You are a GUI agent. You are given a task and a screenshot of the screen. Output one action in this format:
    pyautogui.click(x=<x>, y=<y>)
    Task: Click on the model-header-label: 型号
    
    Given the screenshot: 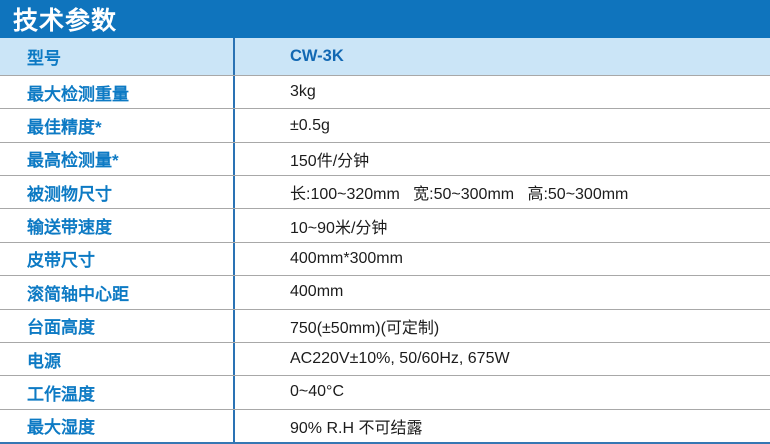 What is the action you would take?
    pyautogui.click(x=44, y=58)
    